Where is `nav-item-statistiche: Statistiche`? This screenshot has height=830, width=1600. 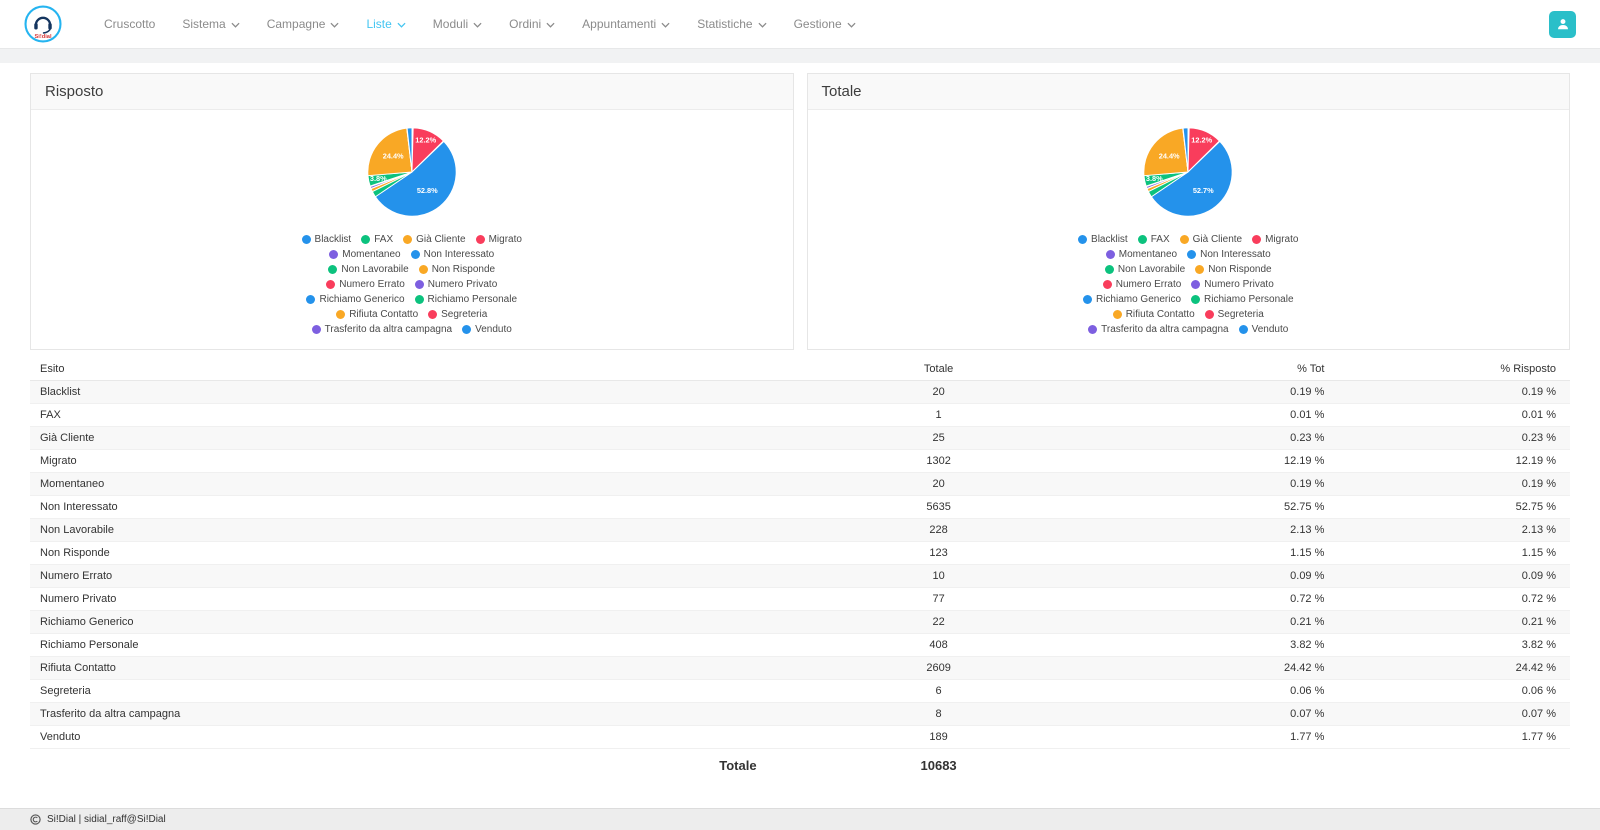
nav-item-statistiche: Statistiche is located at coordinates (732, 24).